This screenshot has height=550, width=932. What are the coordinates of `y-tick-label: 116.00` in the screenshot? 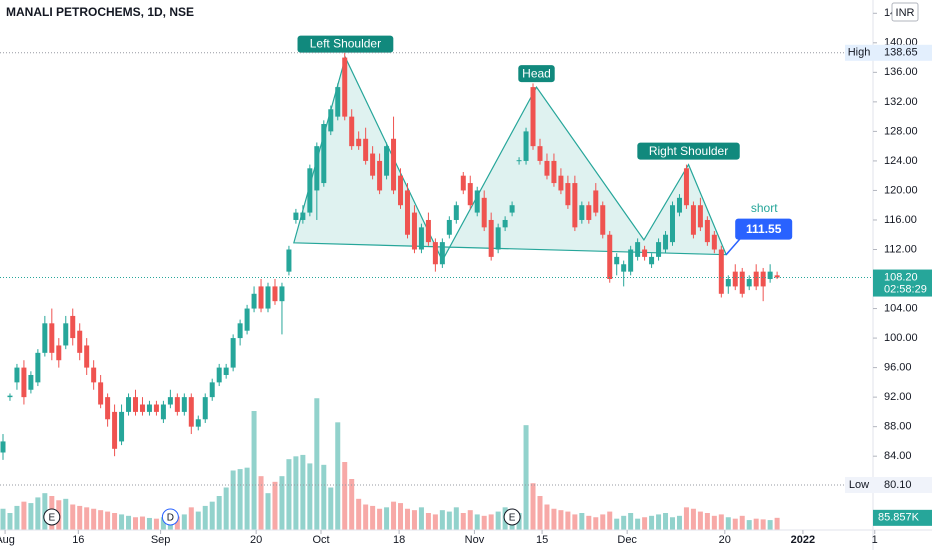 It's located at (900, 220).